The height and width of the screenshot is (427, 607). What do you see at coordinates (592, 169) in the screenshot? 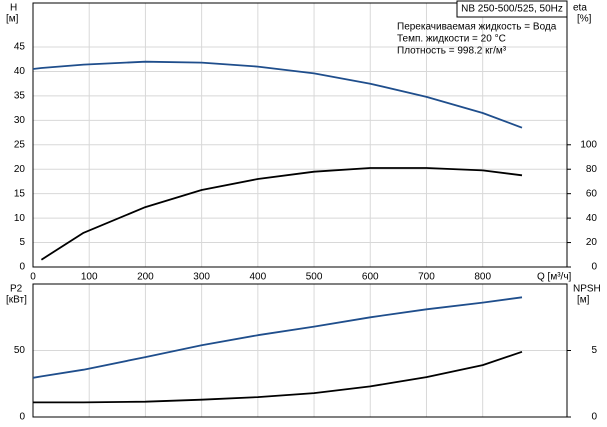
I see `y2-tick-label: 80` at bounding box center [592, 169].